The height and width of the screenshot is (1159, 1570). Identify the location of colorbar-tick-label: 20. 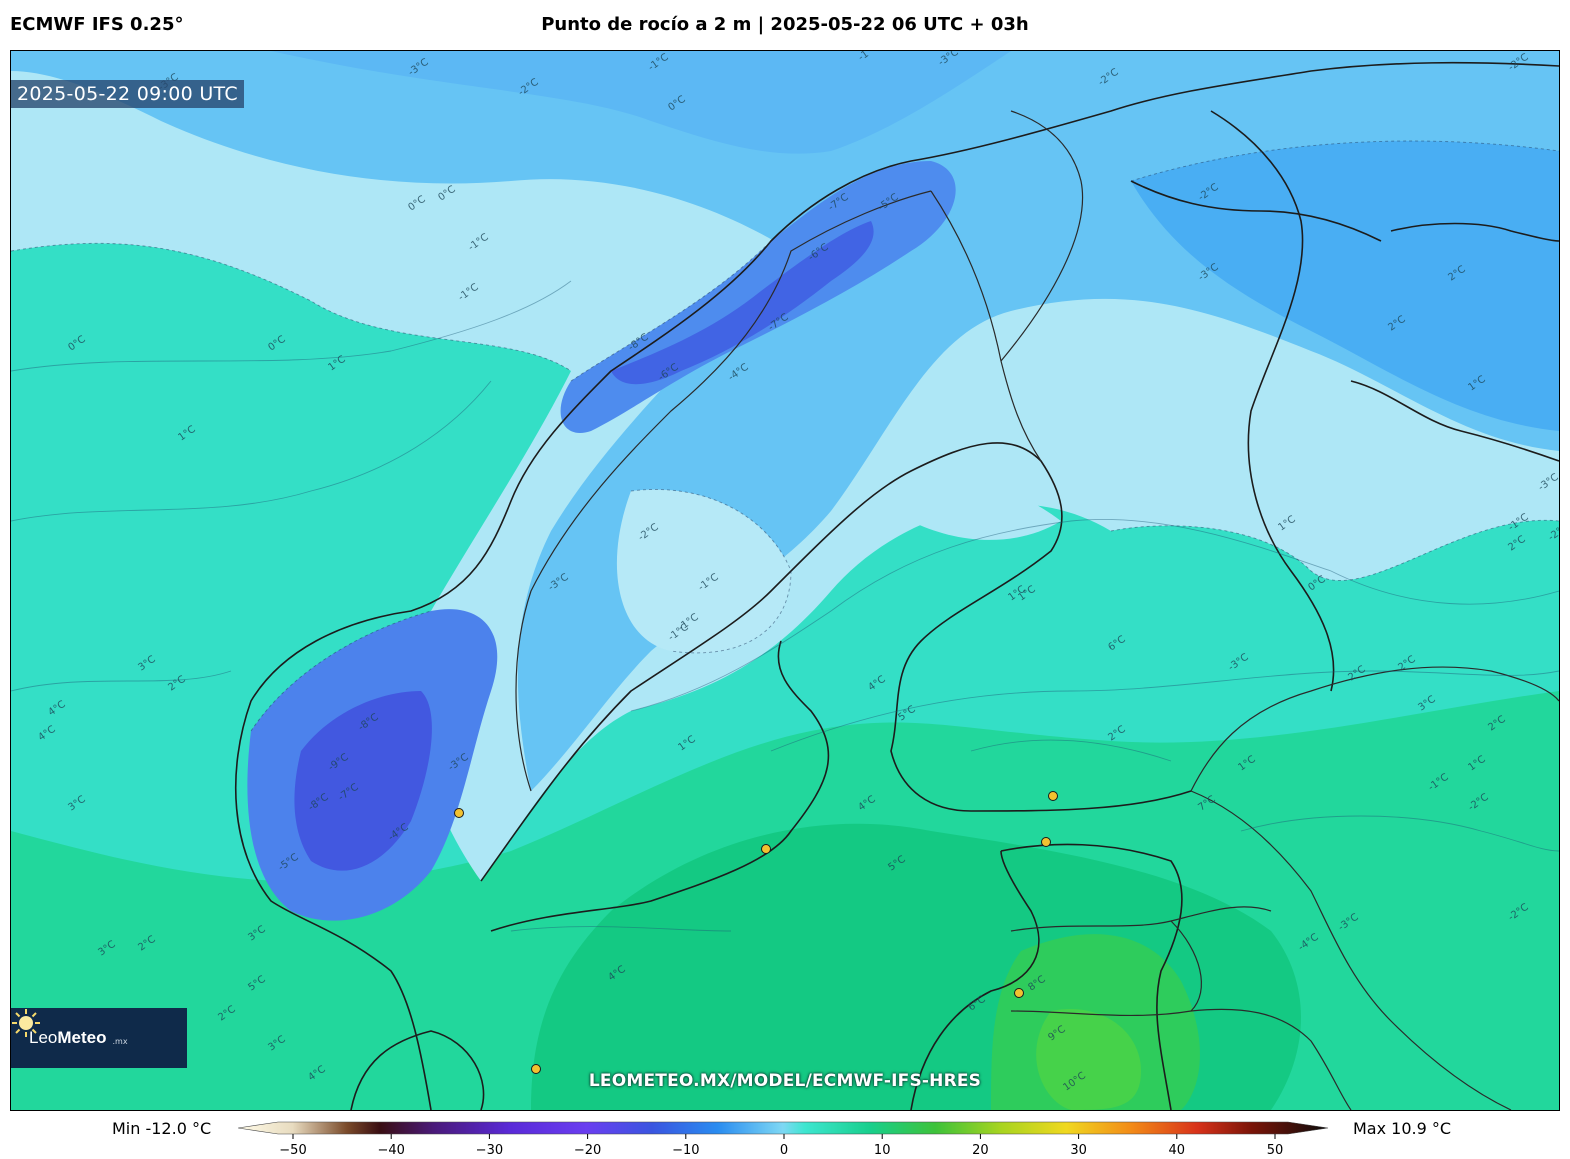
(980, 1150).